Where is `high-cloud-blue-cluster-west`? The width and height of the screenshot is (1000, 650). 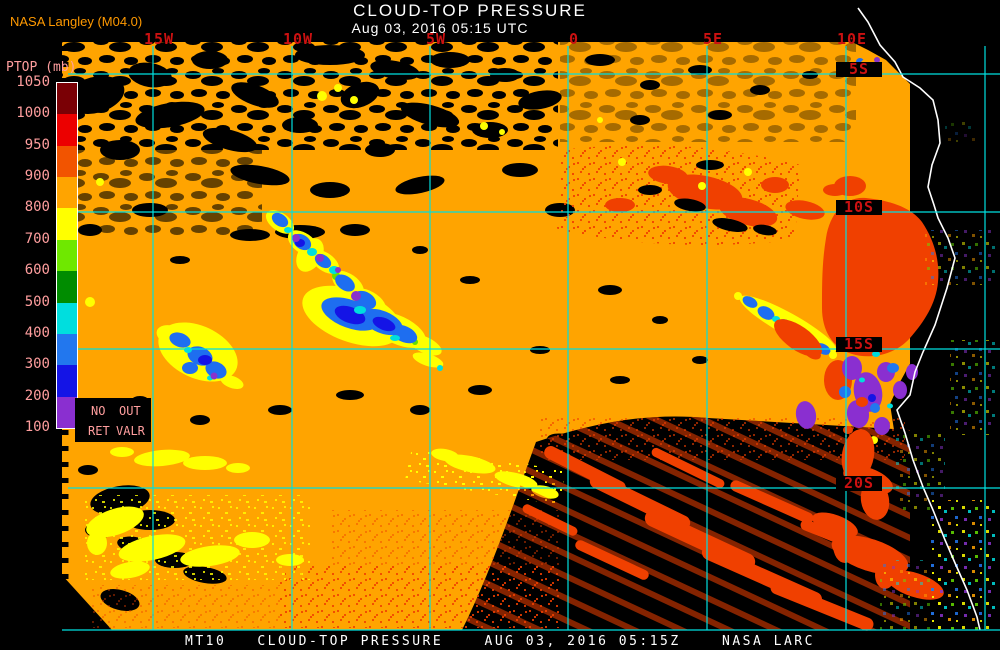
high-cloud-blue-cluster-west is located at coordinates (200, 355).